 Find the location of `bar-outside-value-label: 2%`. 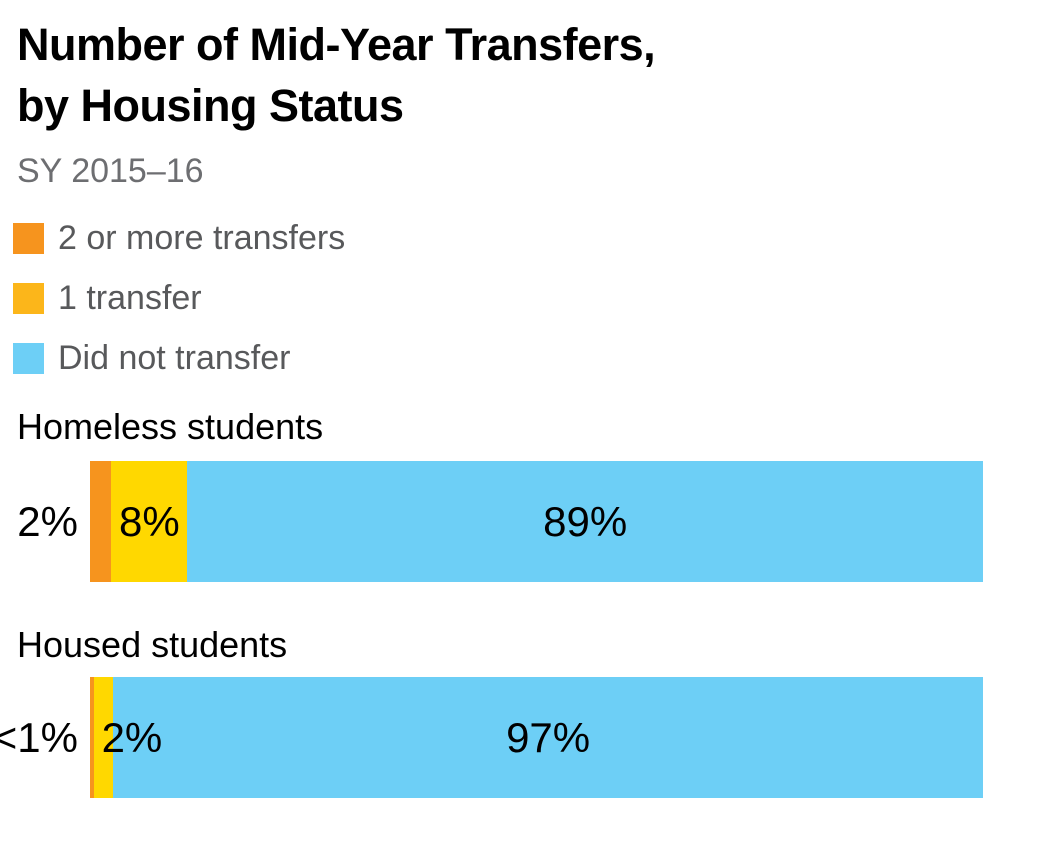

bar-outside-value-label: 2% is located at coordinates (47, 521).